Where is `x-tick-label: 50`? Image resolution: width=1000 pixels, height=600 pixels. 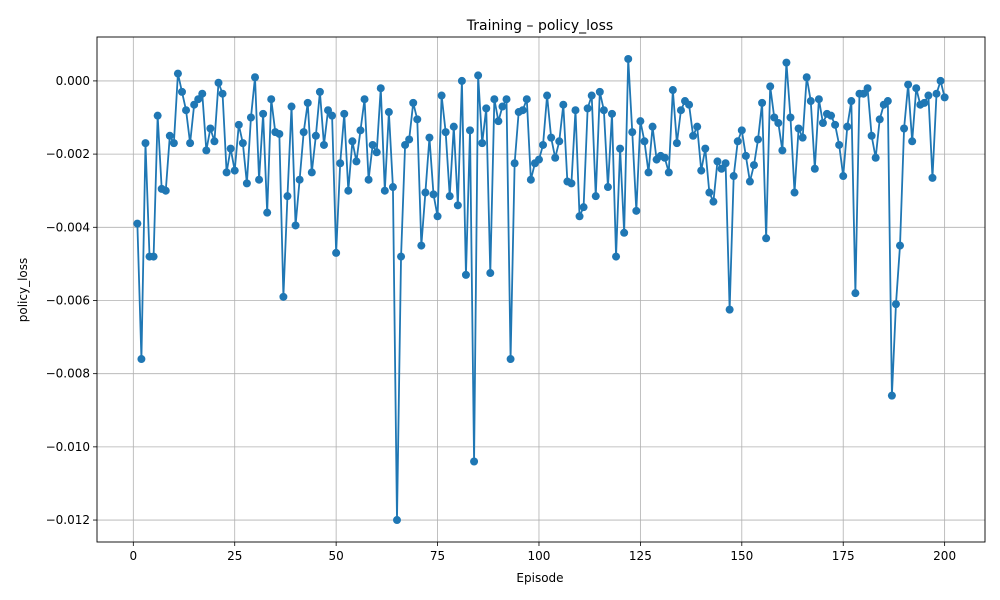 x-tick-label: 50 is located at coordinates (335, 556).